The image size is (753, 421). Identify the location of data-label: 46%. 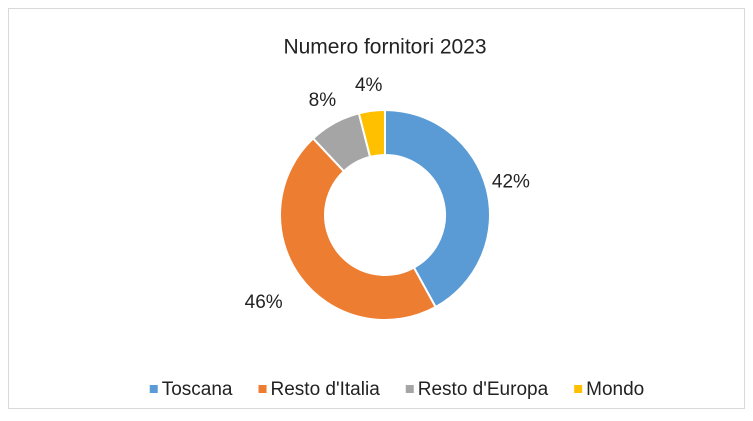
(264, 302).